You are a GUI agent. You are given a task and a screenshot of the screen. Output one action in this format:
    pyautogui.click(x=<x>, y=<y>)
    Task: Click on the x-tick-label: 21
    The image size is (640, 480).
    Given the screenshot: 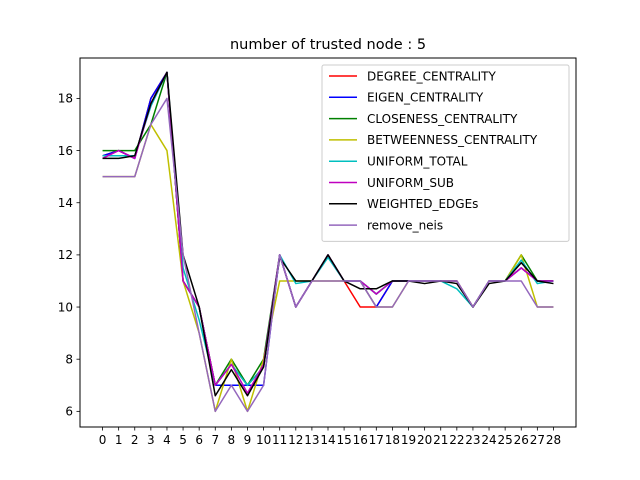 What is the action you would take?
    pyautogui.click(x=440, y=440)
    